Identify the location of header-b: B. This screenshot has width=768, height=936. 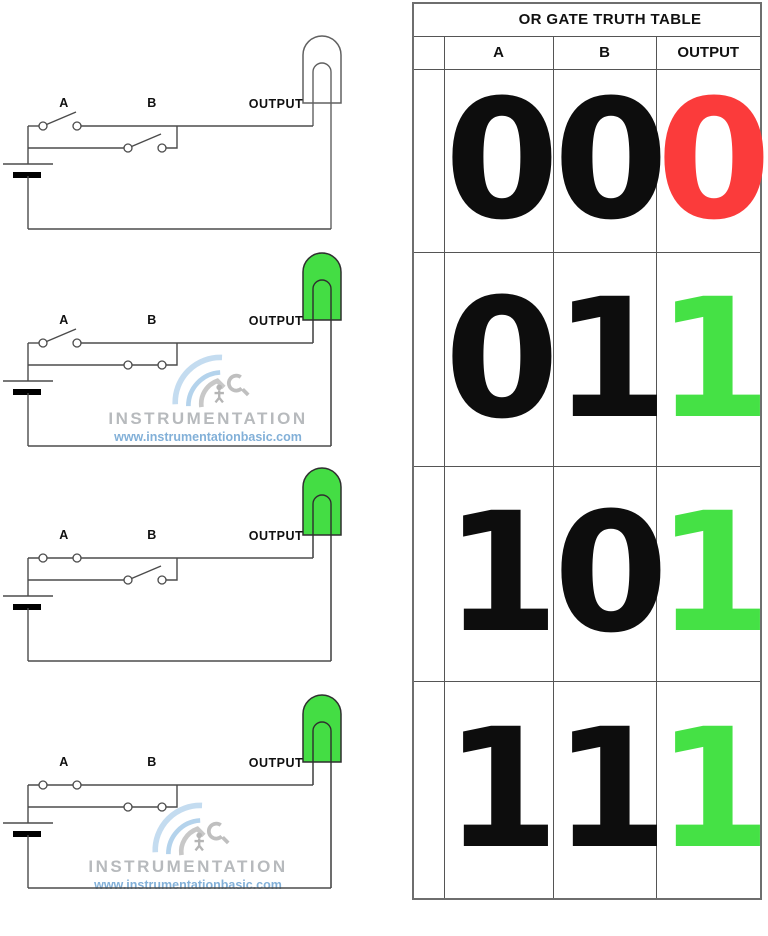
(604, 52).